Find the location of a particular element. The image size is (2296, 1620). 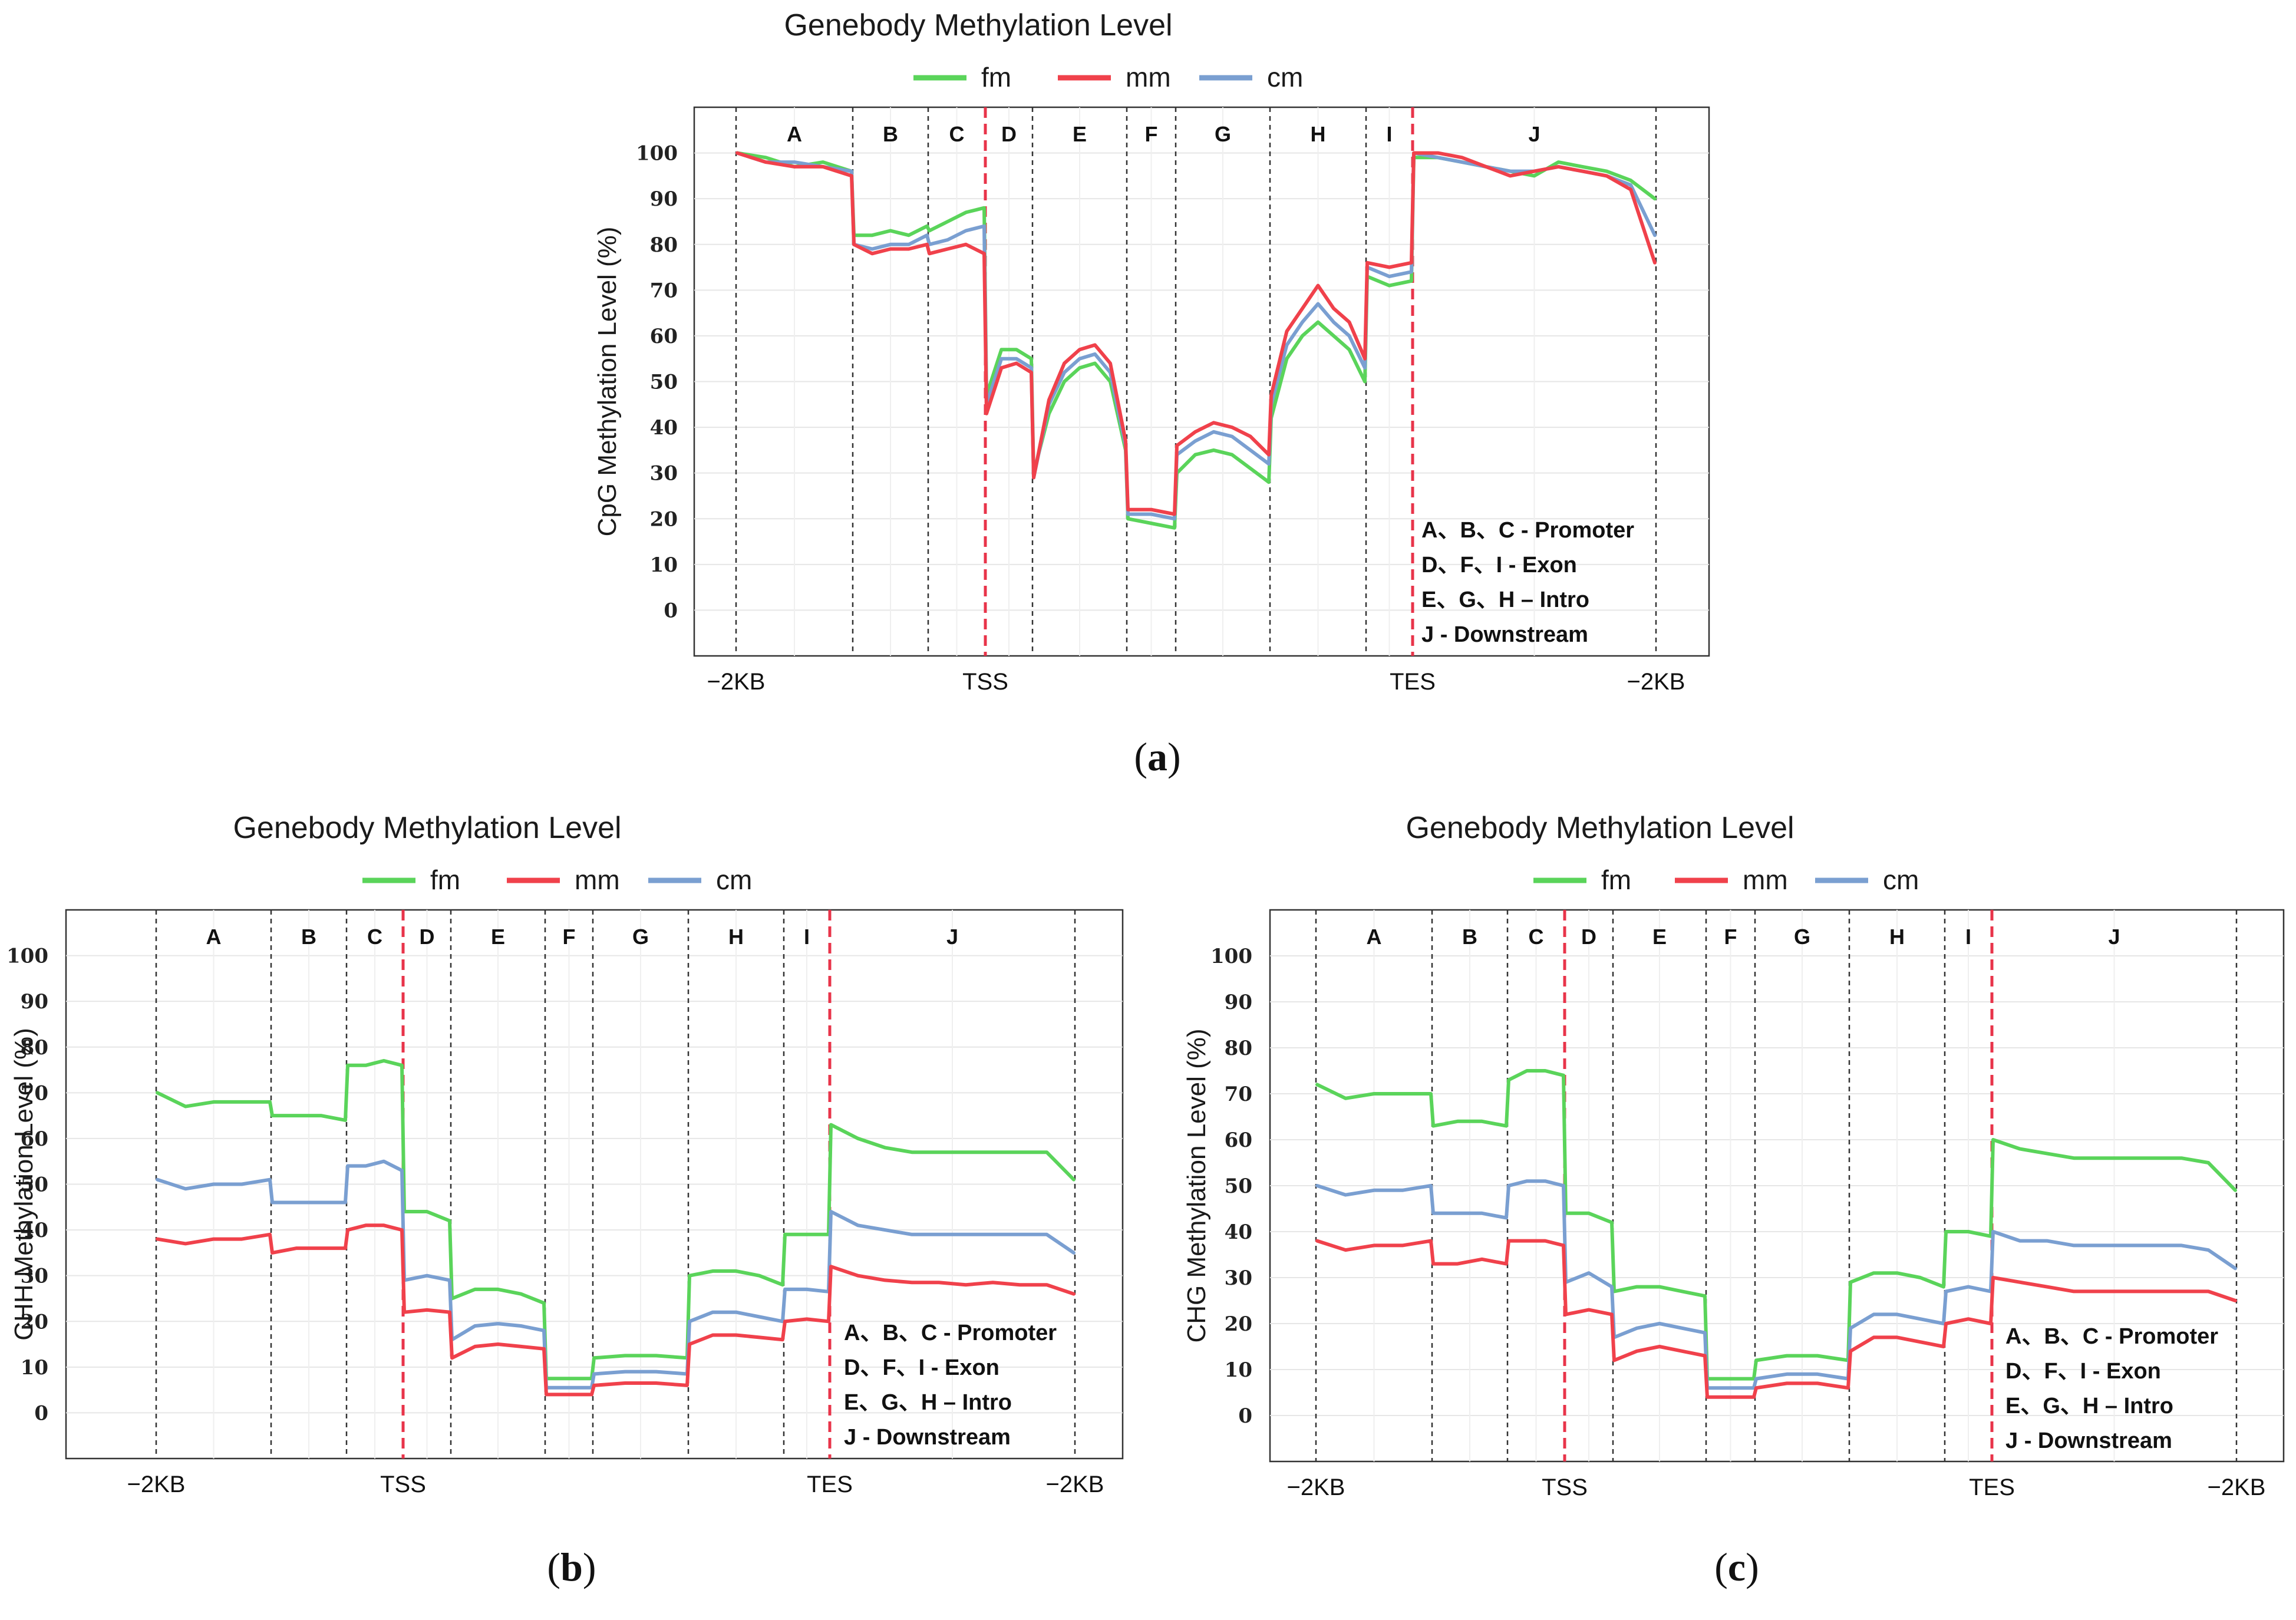

panel-label-a: (a) is located at coordinates (1157, 756).